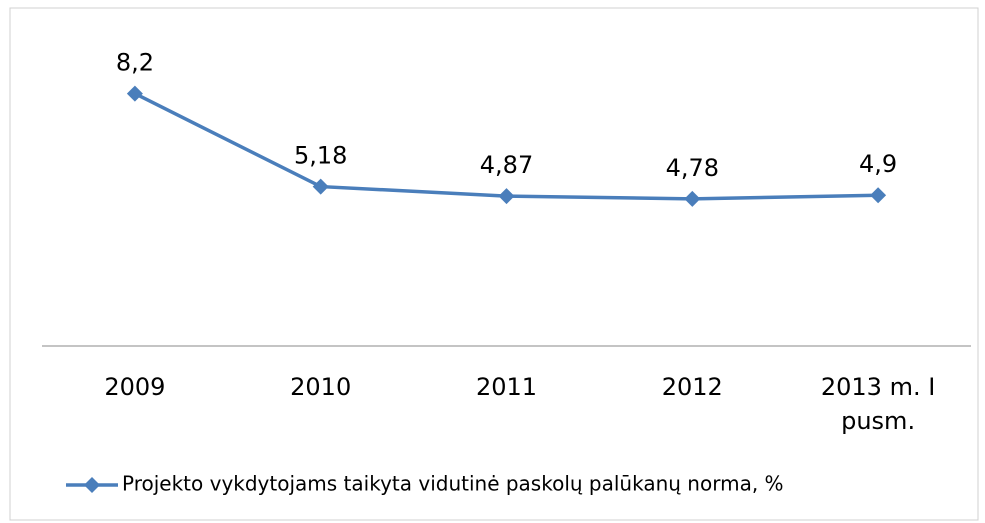  What do you see at coordinates (692, 387) in the screenshot?
I see `x-tick-label: 2012` at bounding box center [692, 387].